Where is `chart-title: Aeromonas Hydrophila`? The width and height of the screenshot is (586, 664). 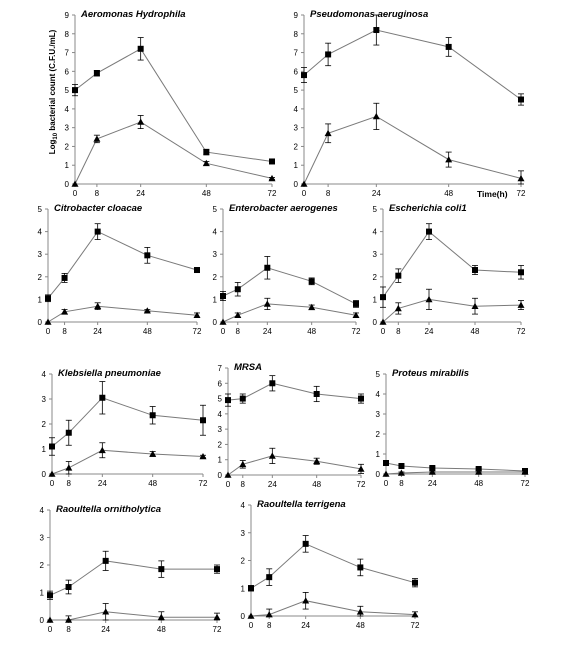
chart-title: Aeromonas Hydrophila is located at coordinates (133, 14).